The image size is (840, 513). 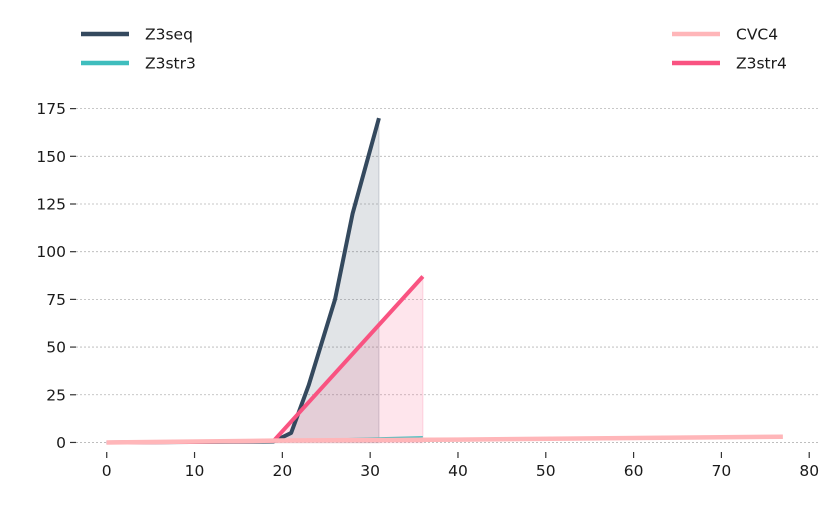 I want to click on legend-label-z3str4: Z3str4, so click(x=761, y=64).